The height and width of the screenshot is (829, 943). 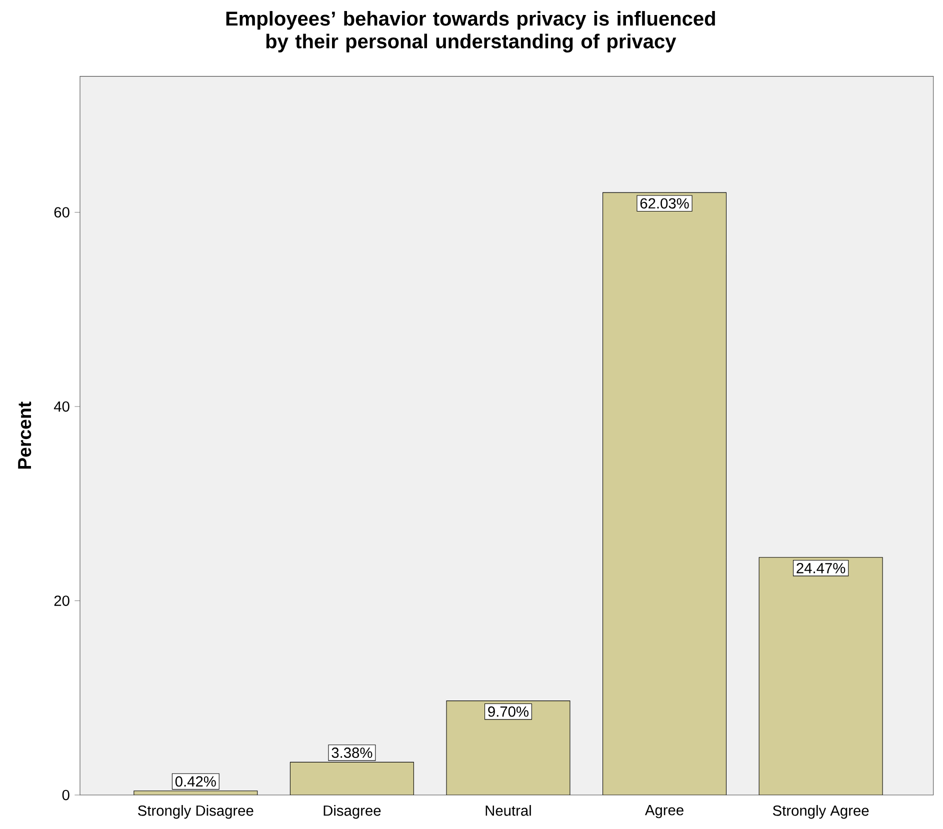 I want to click on y-tick-label: 0, so click(x=66, y=795).